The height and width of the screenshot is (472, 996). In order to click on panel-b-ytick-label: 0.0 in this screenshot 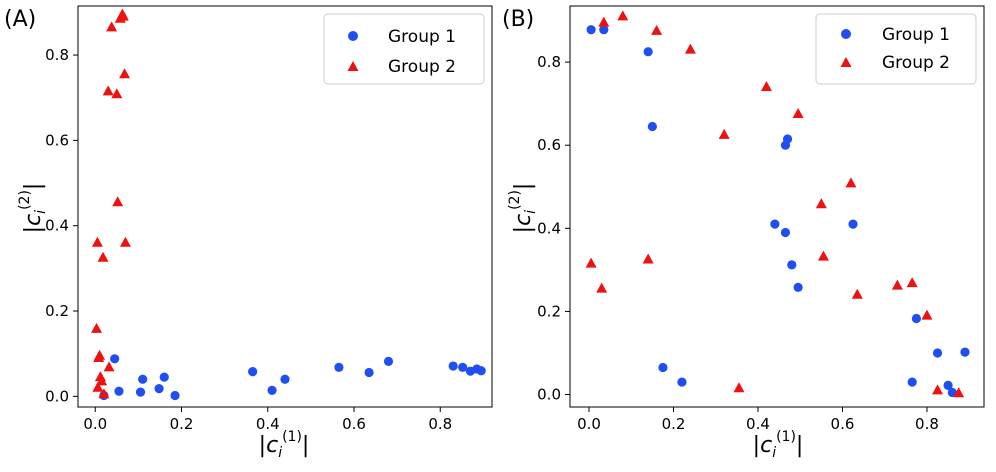, I will do `click(549, 395)`.